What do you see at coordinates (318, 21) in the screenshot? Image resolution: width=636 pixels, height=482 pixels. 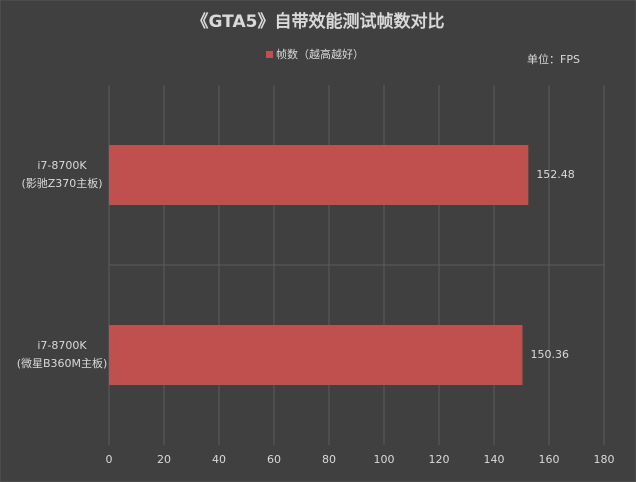 I see `chart-title: 《GTA5》自带效能测试帧数对比` at bounding box center [318, 21].